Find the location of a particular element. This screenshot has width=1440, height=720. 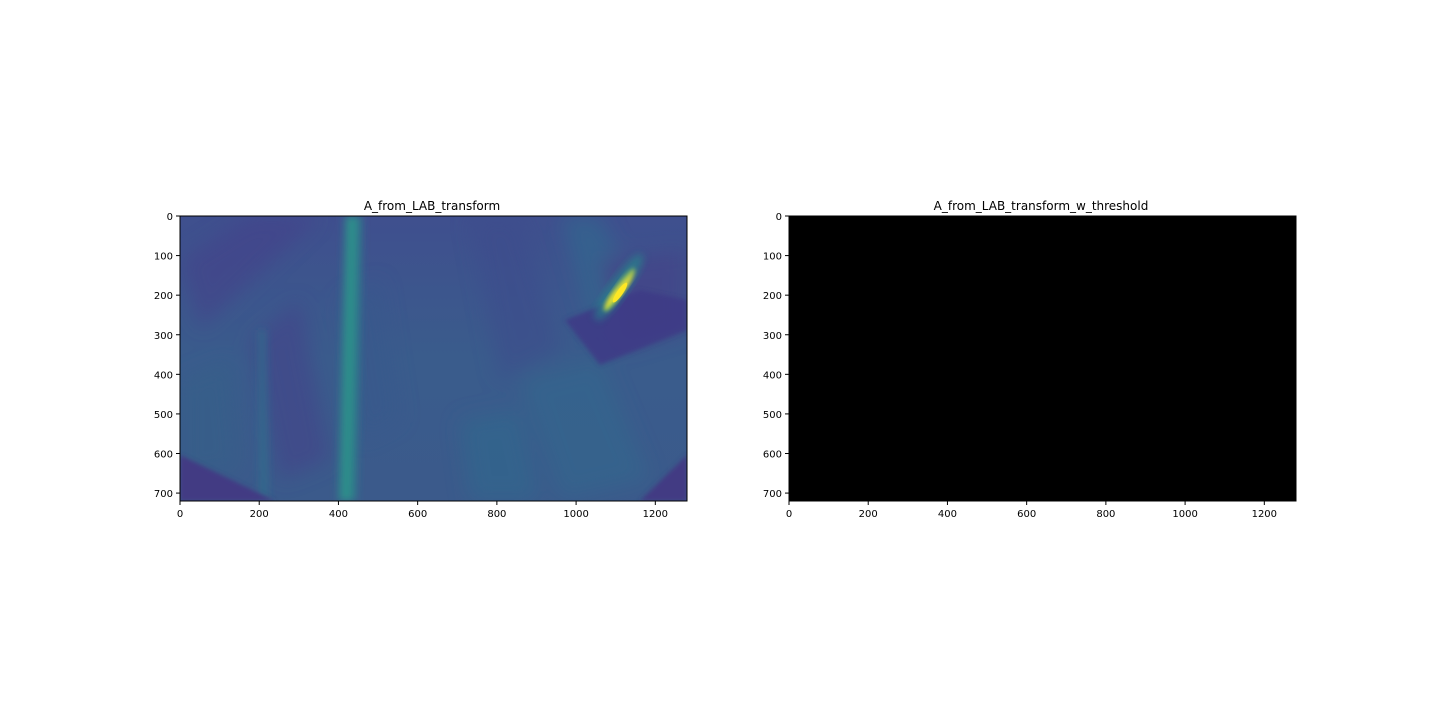

chart-title: A_from_LAB_transform is located at coordinates (432, 206).